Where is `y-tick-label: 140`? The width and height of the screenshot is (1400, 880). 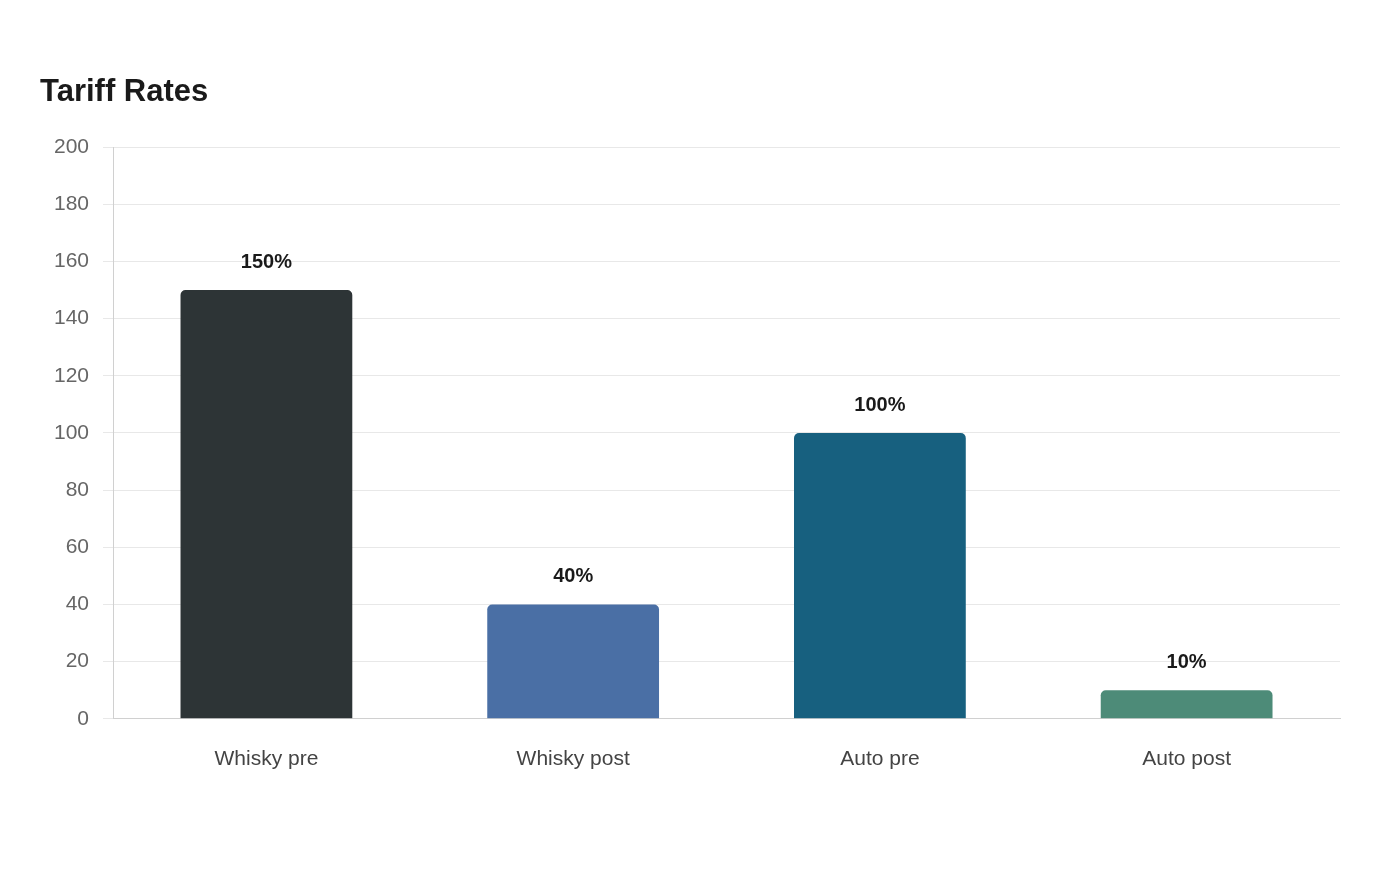 y-tick-label: 140 is located at coordinates (71, 317).